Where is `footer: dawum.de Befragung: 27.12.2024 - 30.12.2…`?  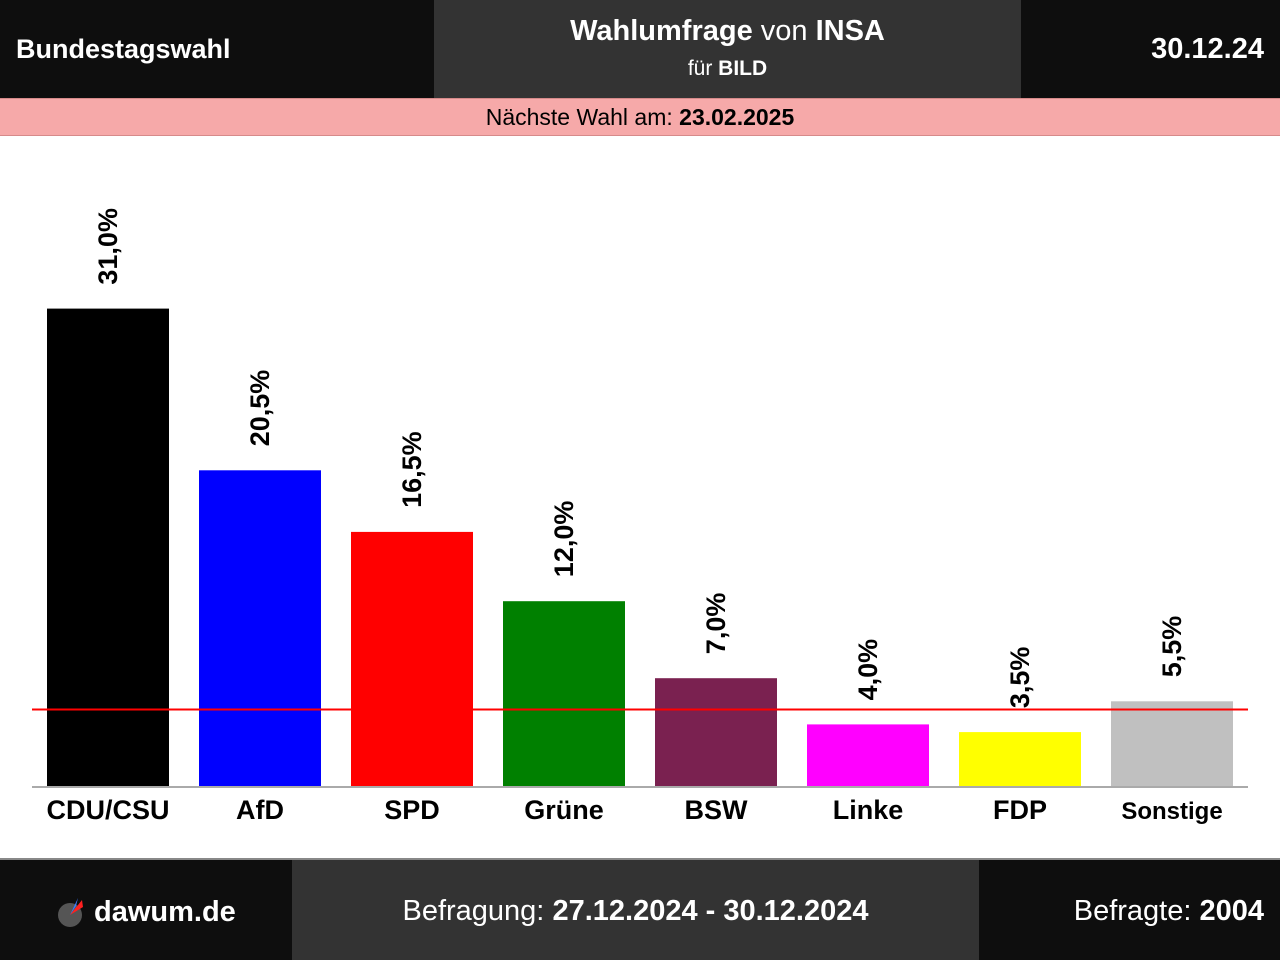 footer: dawum.de Befragung: 27.12.2024 - 30.12.2… is located at coordinates (640, 910).